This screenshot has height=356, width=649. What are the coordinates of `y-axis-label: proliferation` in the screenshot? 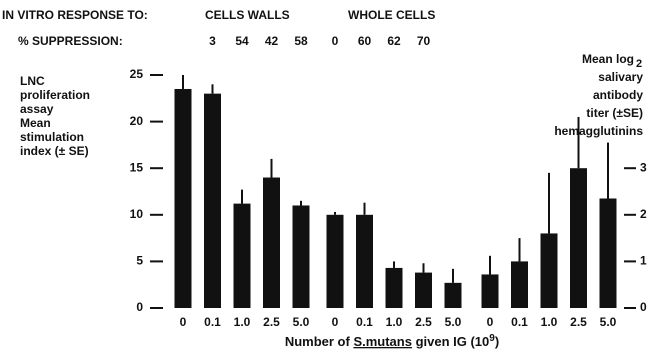 It's located at (55, 95).